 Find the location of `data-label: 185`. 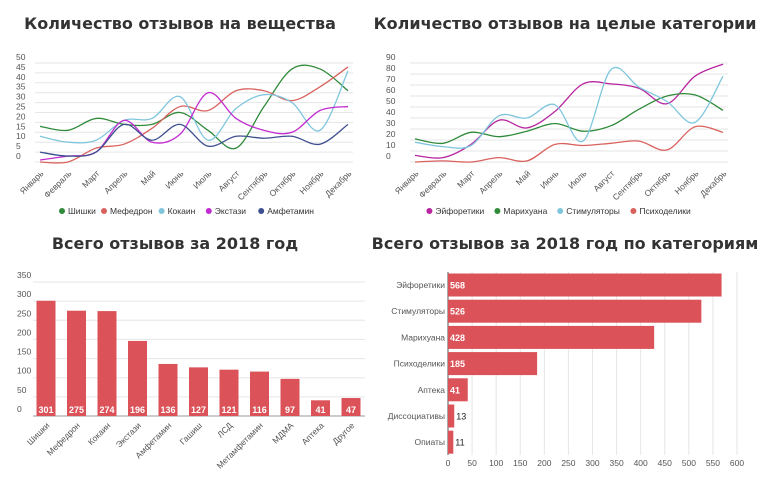

data-label: 185 is located at coordinates (457, 364).